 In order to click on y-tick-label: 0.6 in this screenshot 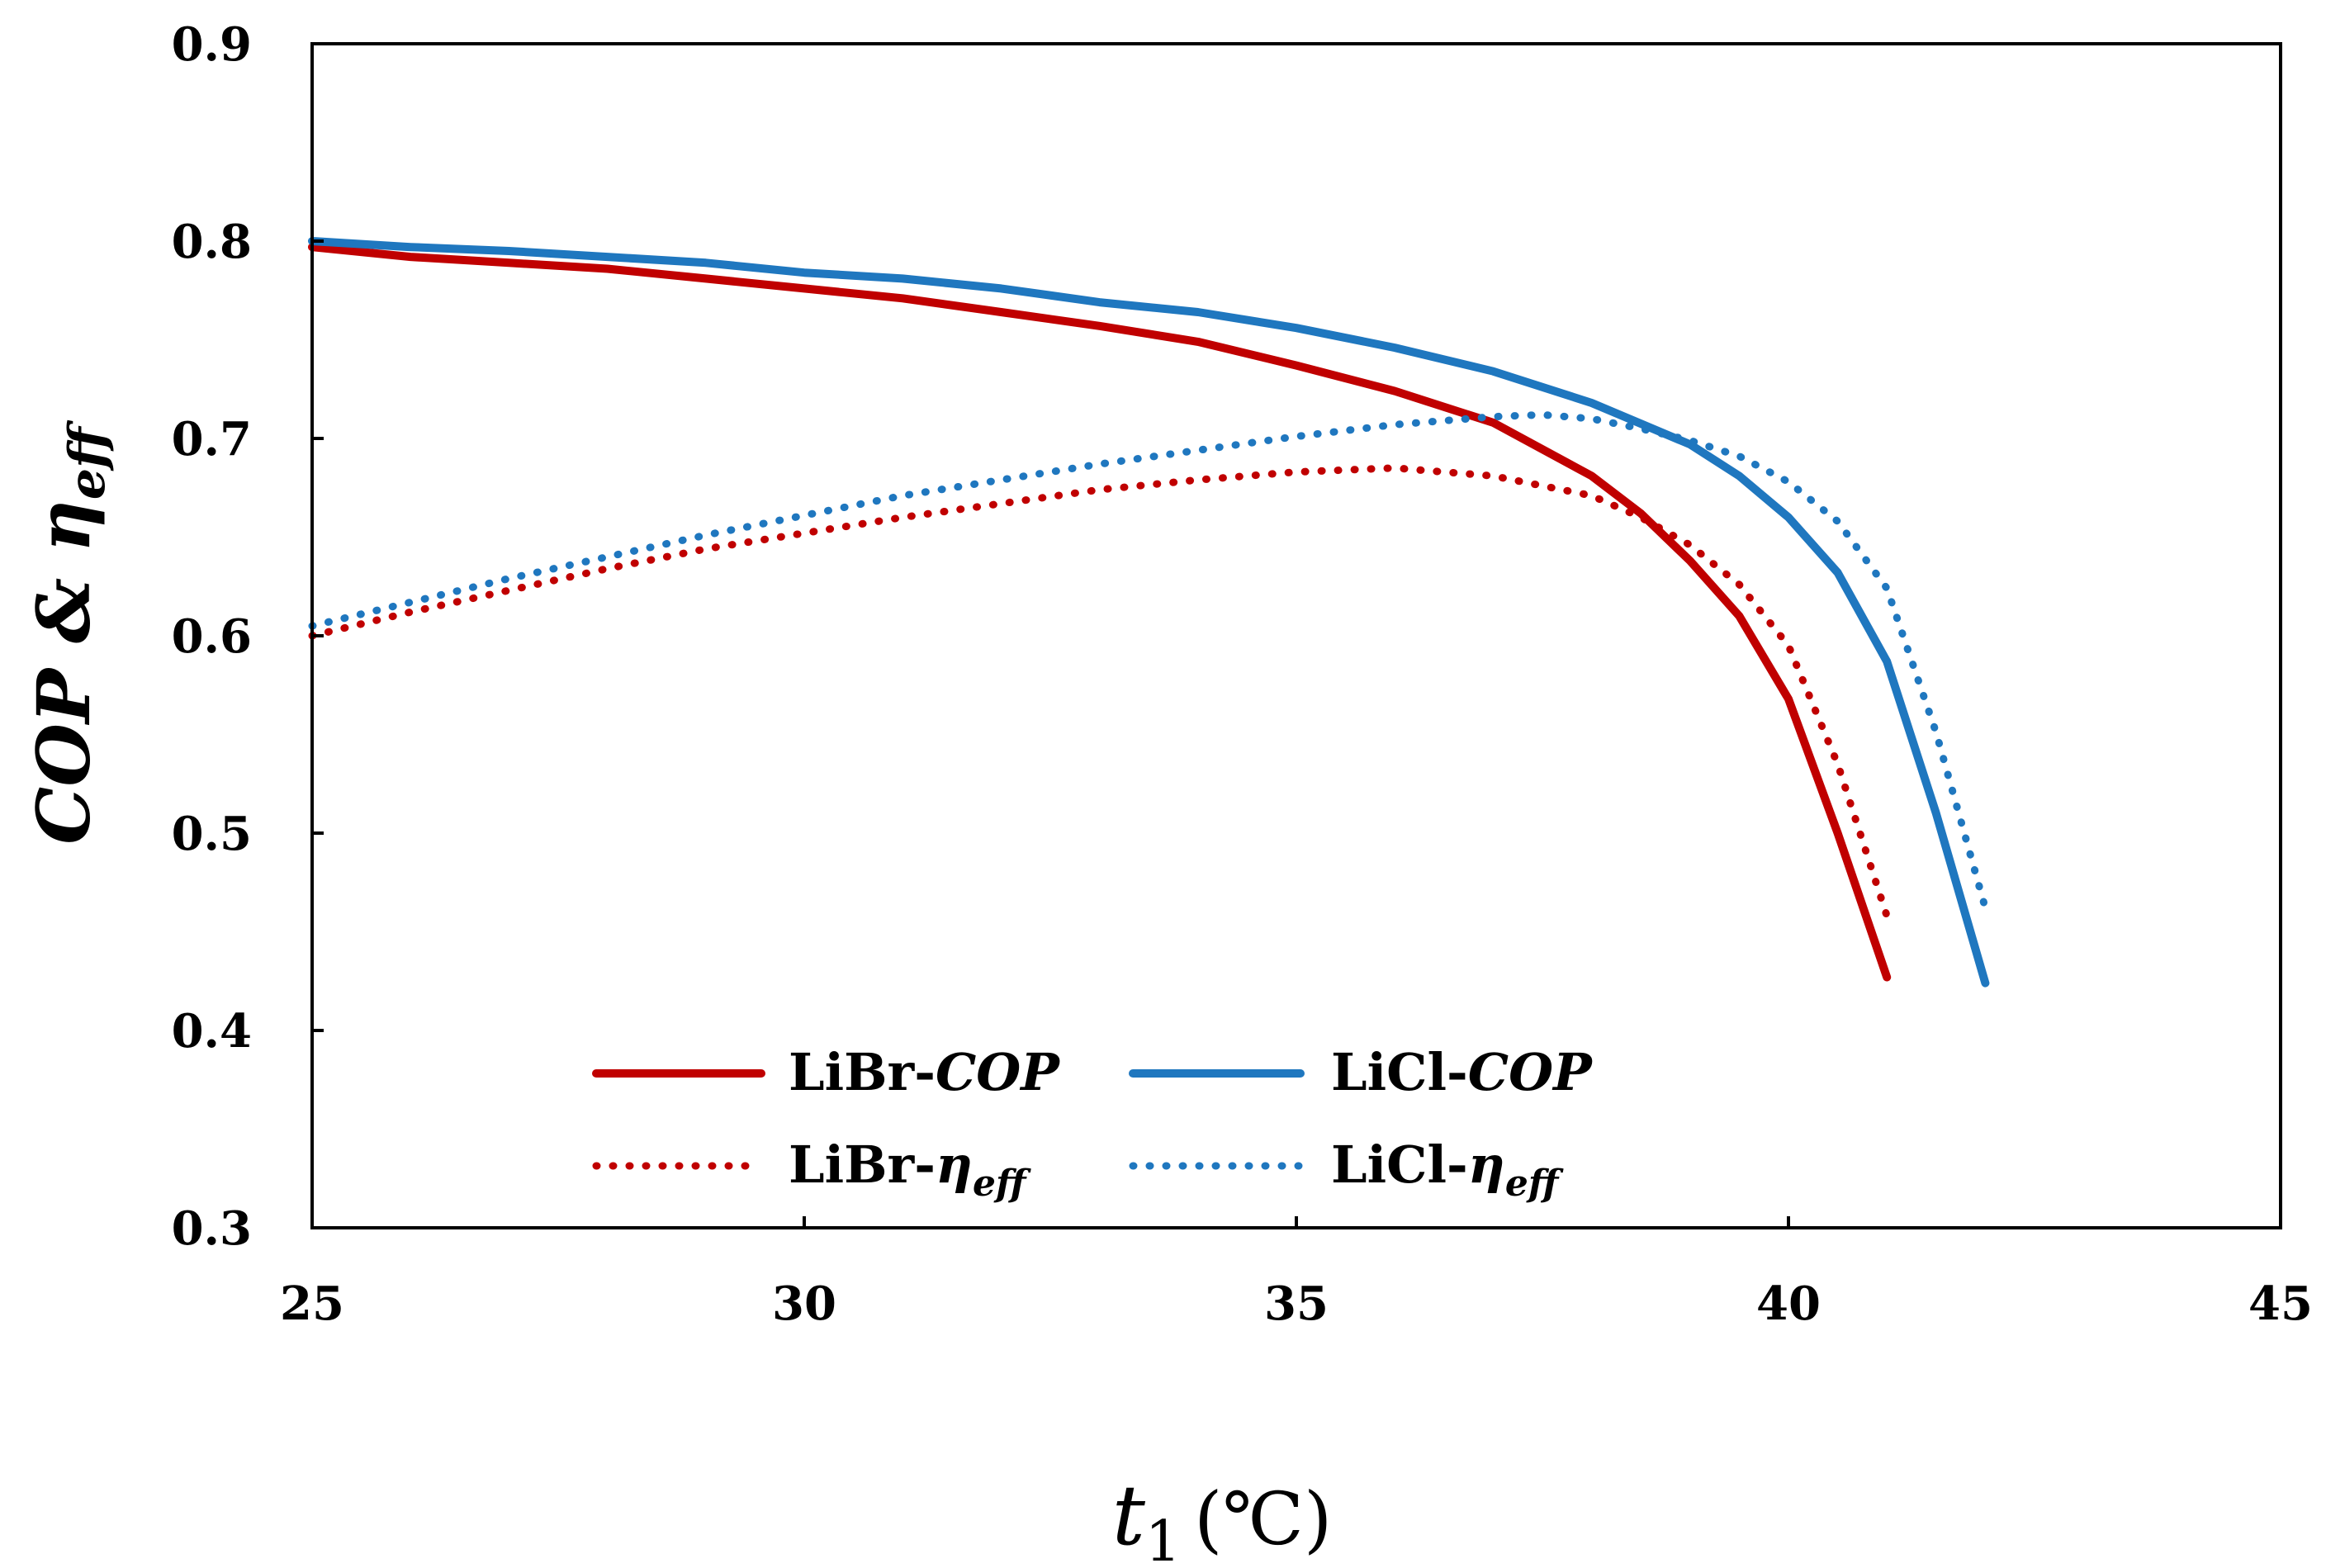, I will do `click(212, 636)`.